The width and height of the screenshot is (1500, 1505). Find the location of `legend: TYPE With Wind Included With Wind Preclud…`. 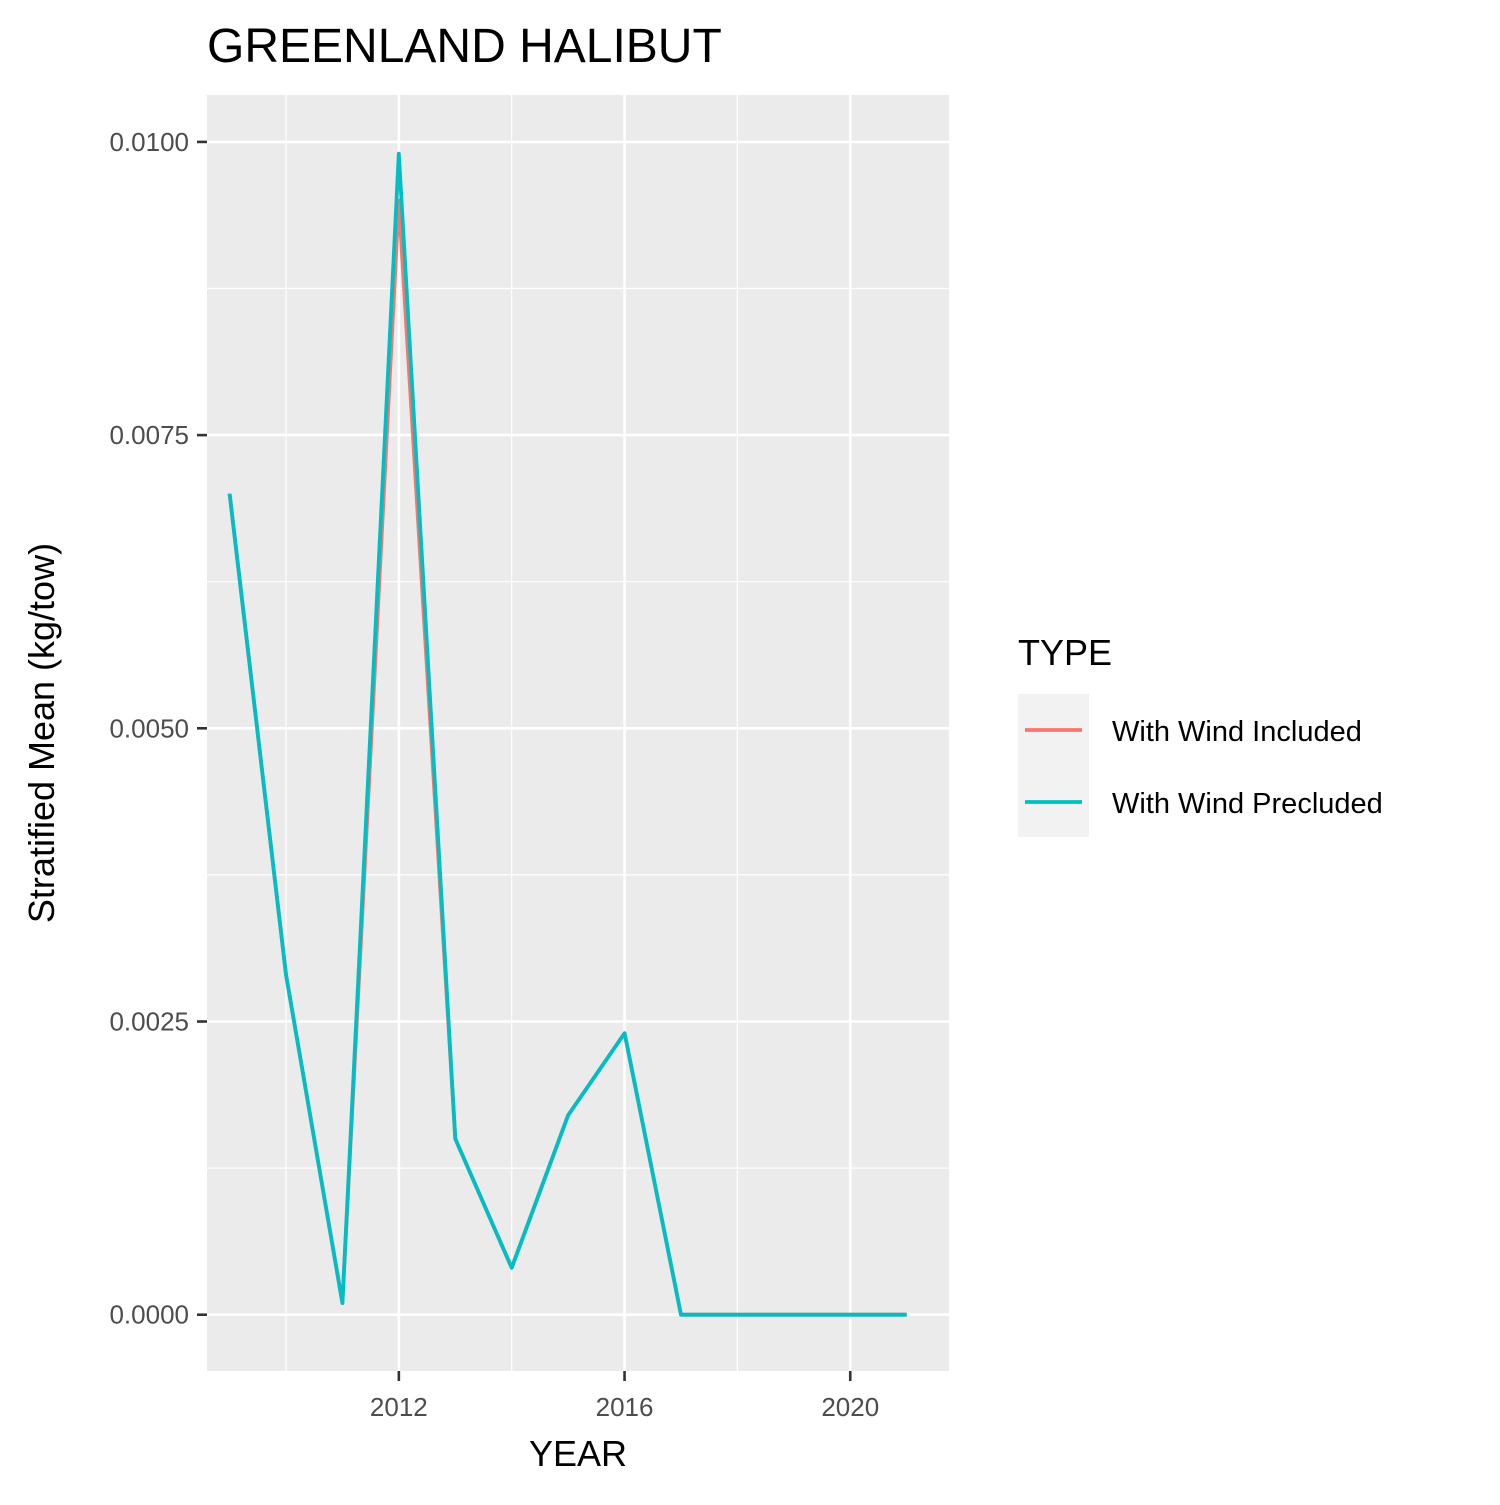

legend: TYPE With Wind Included With Wind Preclud… is located at coordinates (1200, 734).